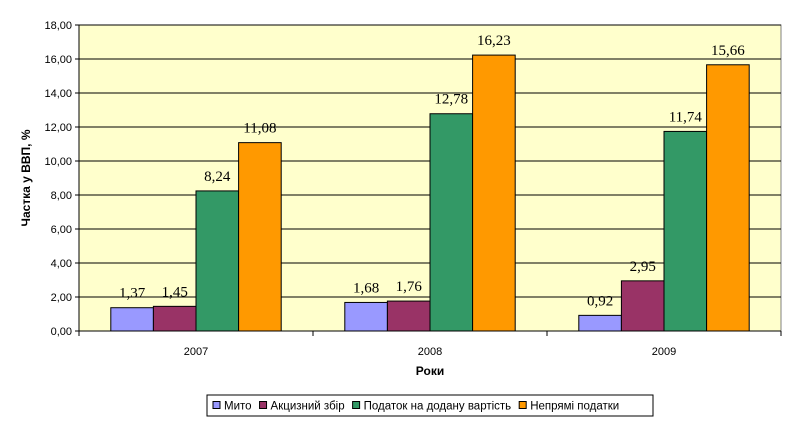 Image resolution: width=796 pixels, height=426 pixels. I want to click on y-tick-label: 14,00, so click(58, 94).